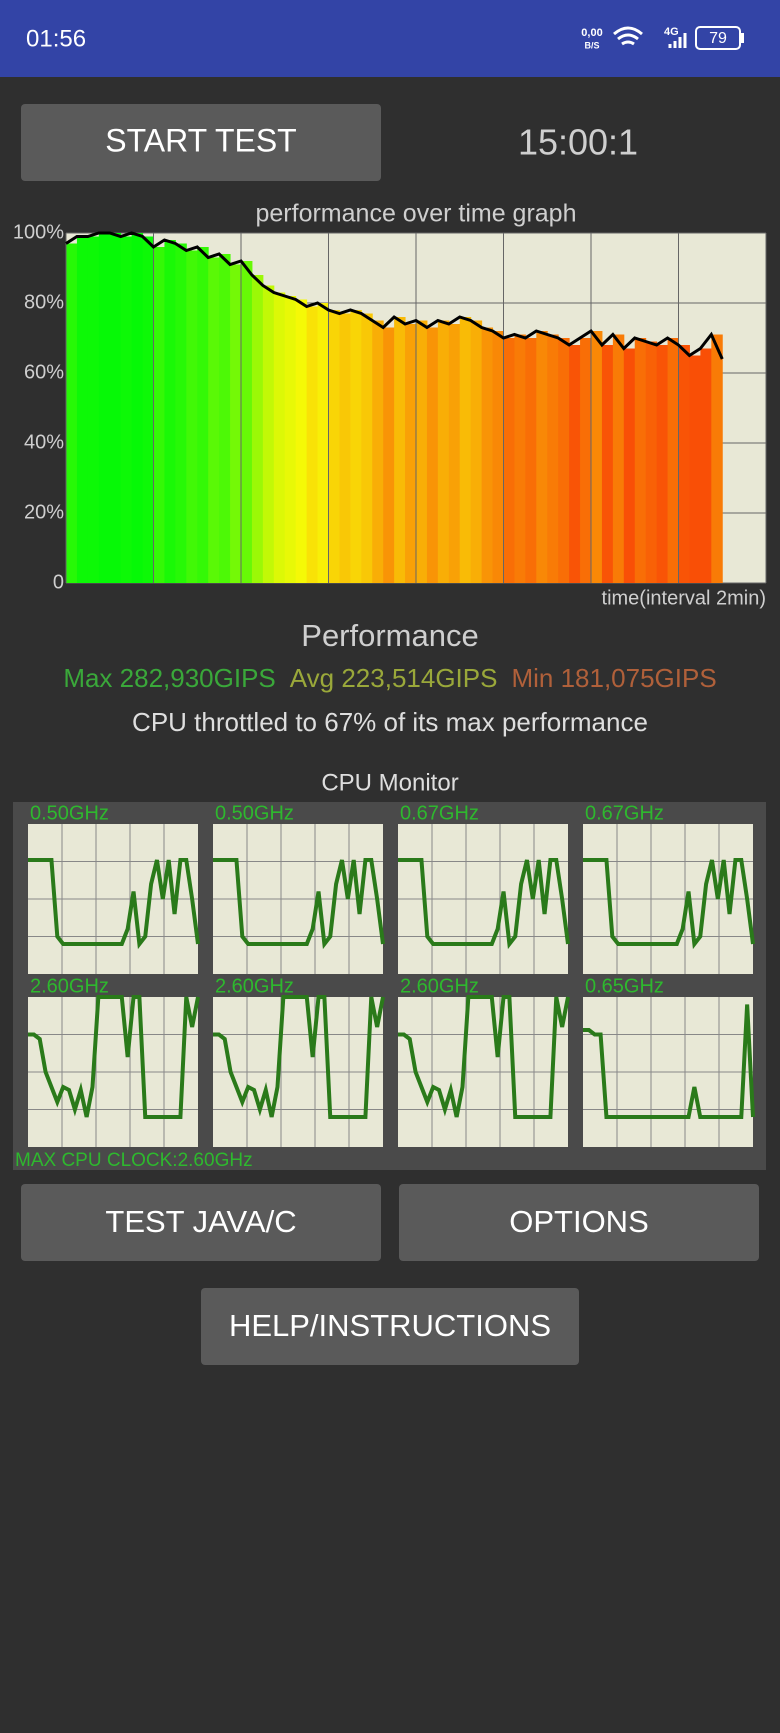  Describe the element at coordinates (58, 582) in the screenshot. I see `y-tick-label: 0` at that location.